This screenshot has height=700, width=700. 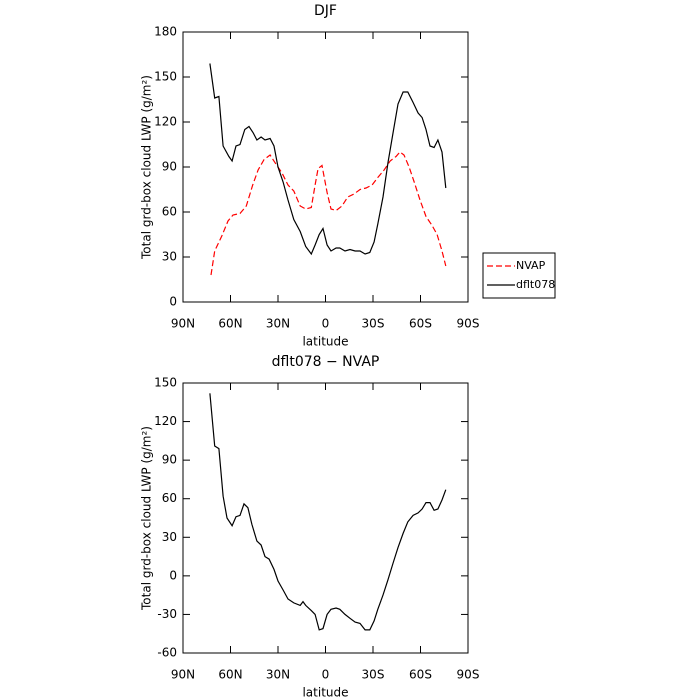 I want to click on chart-title: DJF, so click(x=325, y=11).